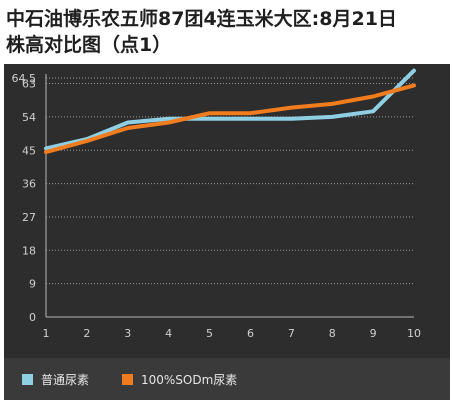 Image resolution: width=452 pixels, height=409 pixels. What do you see at coordinates (29, 117) in the screenshot?
I see `y-tick-label: 54` at bounding box center [29, 117].